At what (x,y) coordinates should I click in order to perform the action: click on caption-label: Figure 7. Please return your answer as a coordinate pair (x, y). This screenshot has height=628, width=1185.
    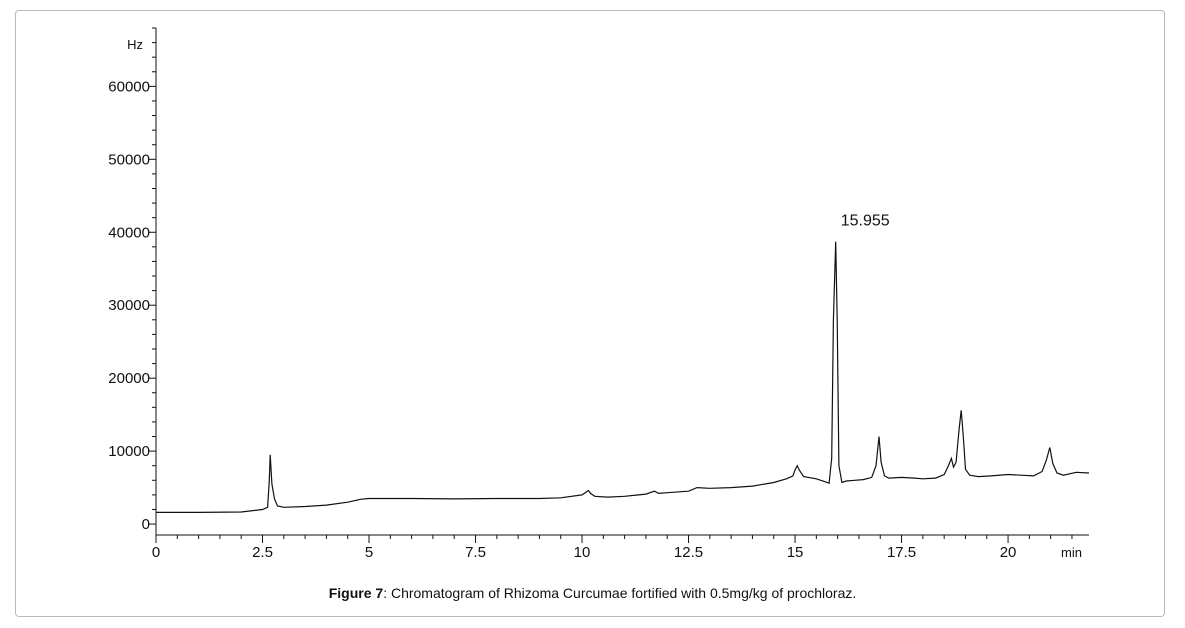
    Looking at the image, I should click on (356, 593).